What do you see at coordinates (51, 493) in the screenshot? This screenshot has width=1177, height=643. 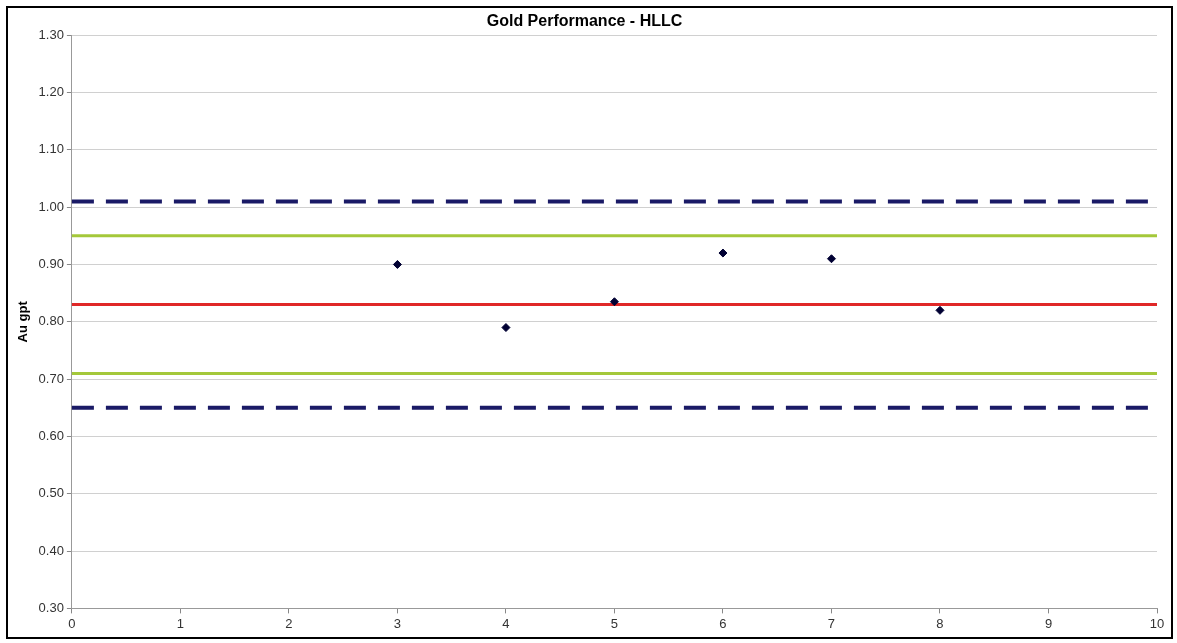 I see `y-tick-label: 0.50` at bounding box center [51, 493].